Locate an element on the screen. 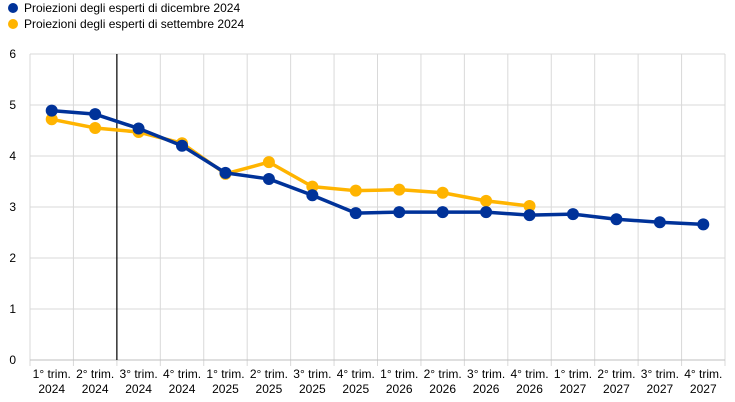 The image size is (735, 402). legend-marker-settembre is located at coordinates (13, 24).